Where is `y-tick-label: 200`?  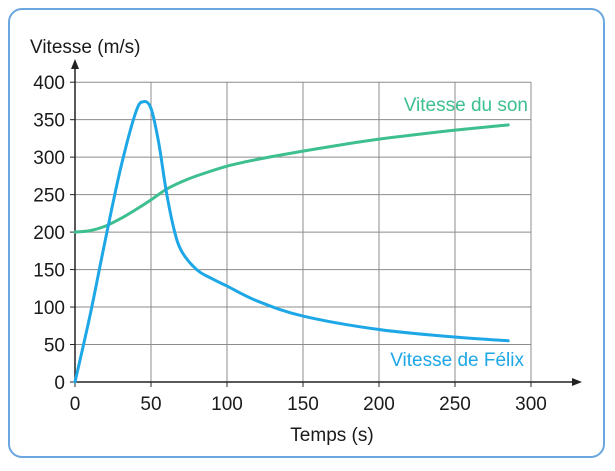 y-tick-label: 200 is located at coordinates (49, 233).